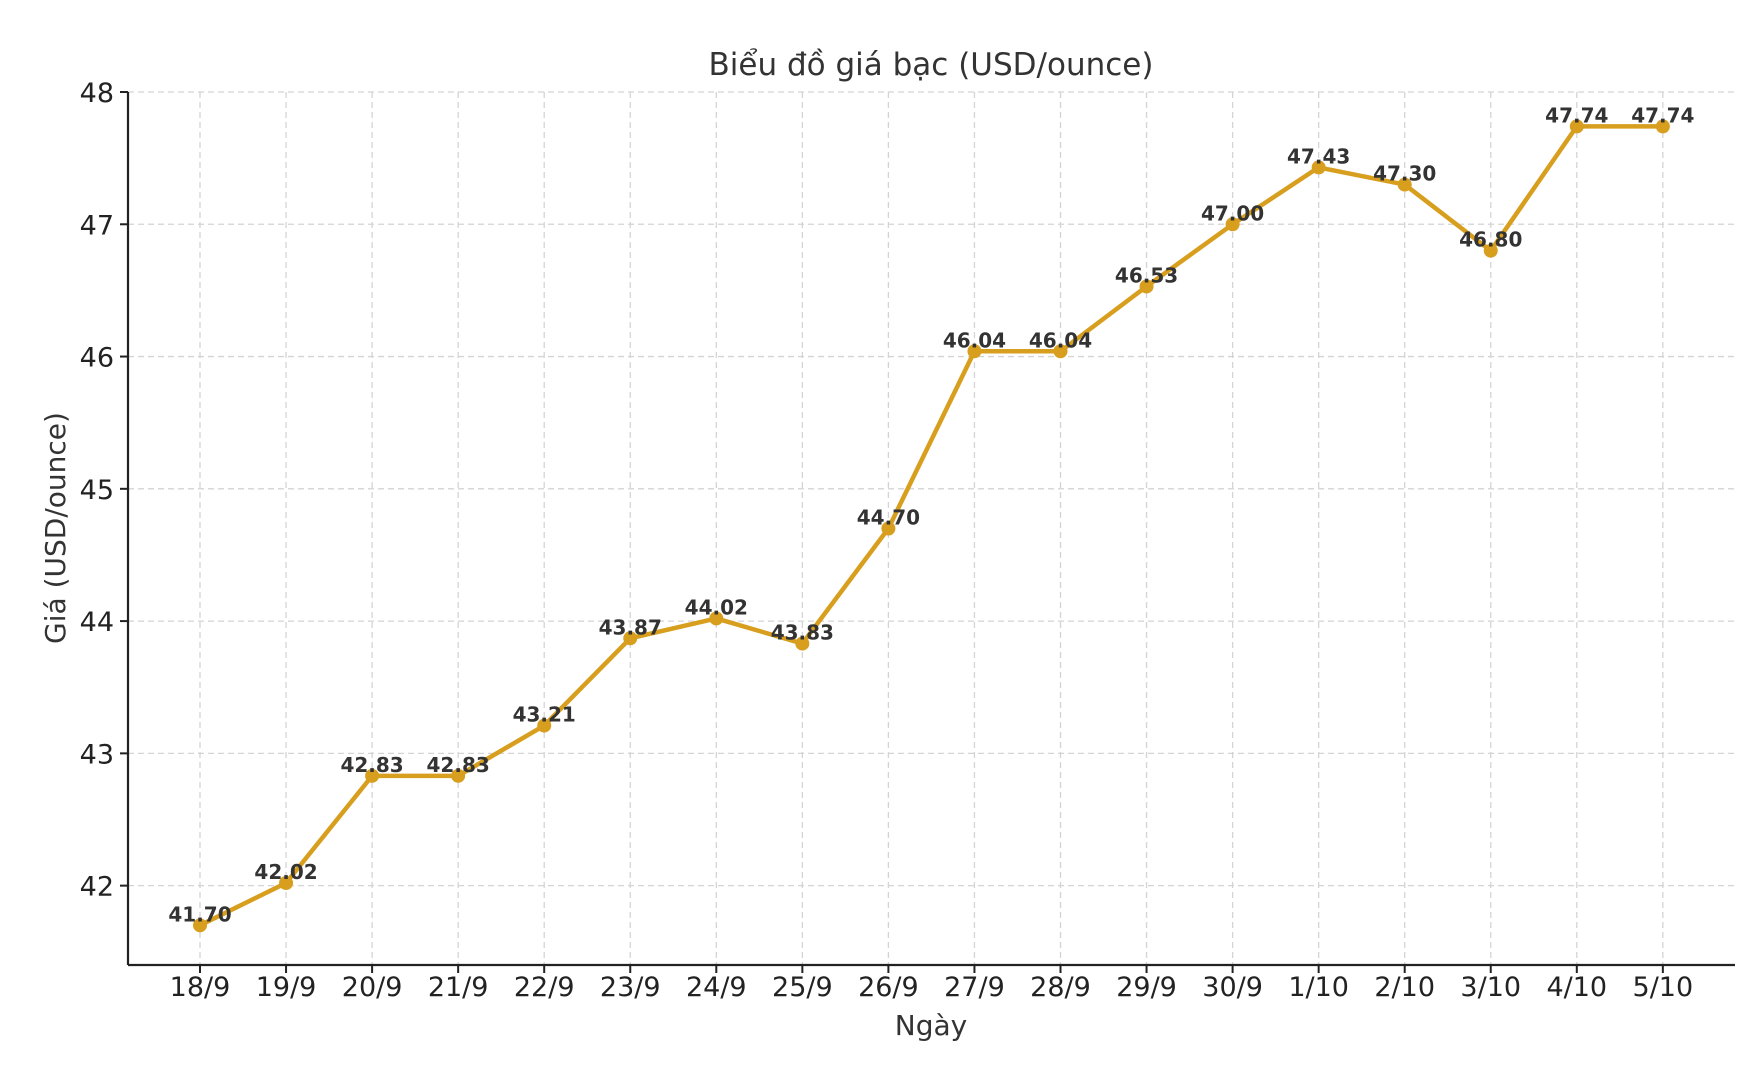 The image size is (1753, 1070). Describe the element at coordinates (931, 65) in the screenshot. I see `chart-title: Biểu đồ giá bạc (USD/ounce)` at that location.